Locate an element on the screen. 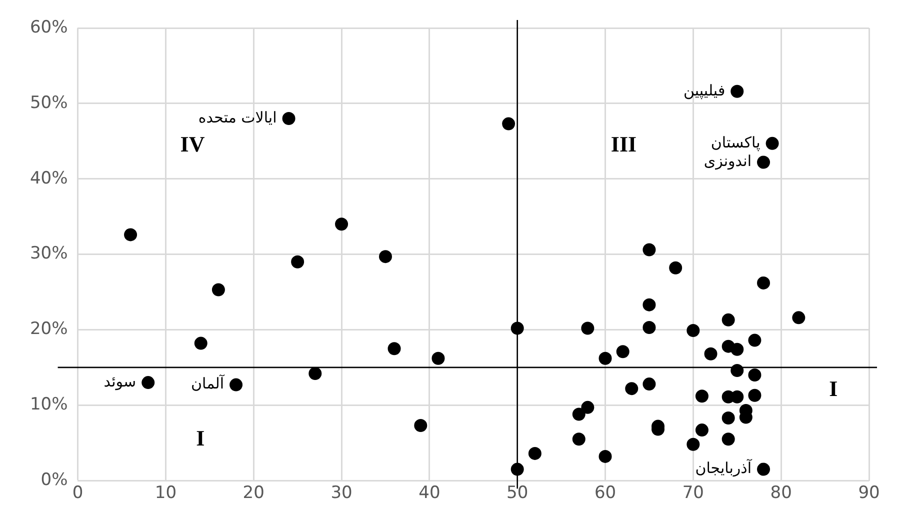 This screenshot has height=517, width=897. annotation: آذربایجان is located at coordinates (723, 468).